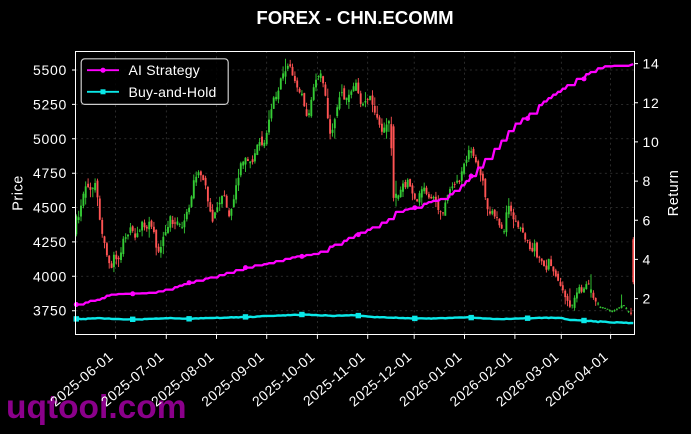 This screenshot has width=691, height=434. I want to click on svg-text: 6, so click(647, 220).